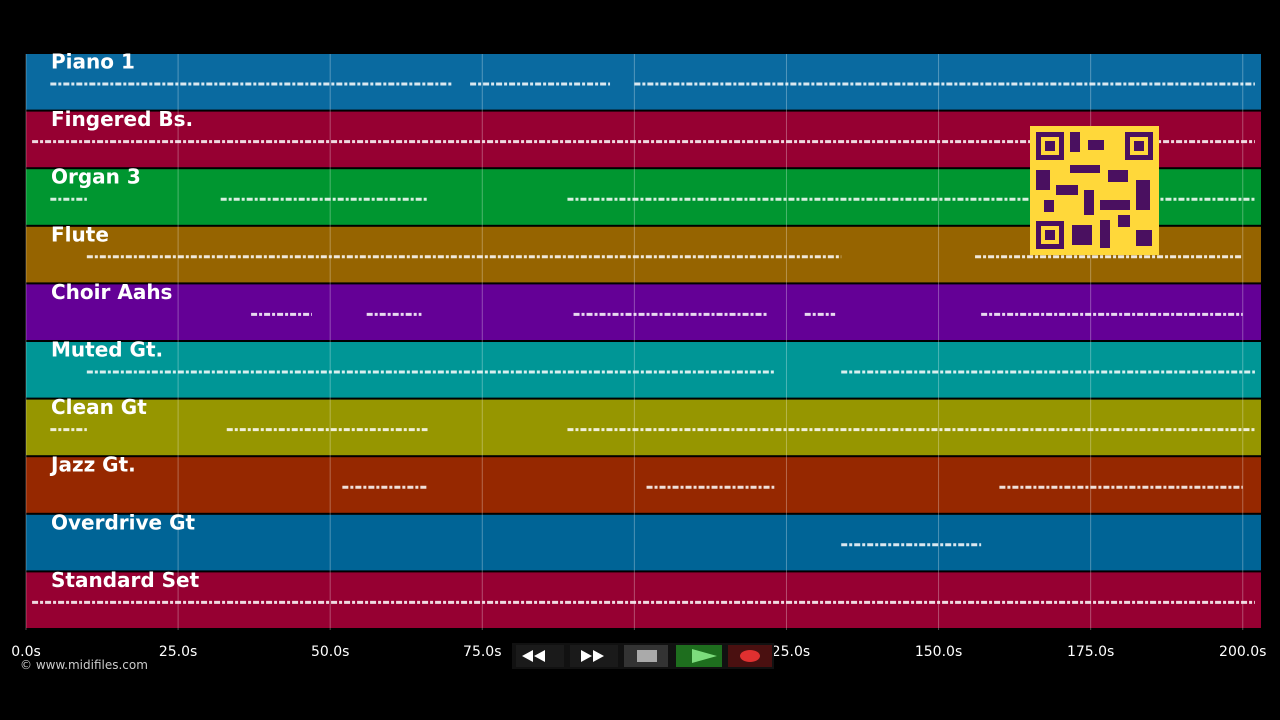 The image size is (1280, 720). I want to click on track-name: Organ 3, so click(96, 177).